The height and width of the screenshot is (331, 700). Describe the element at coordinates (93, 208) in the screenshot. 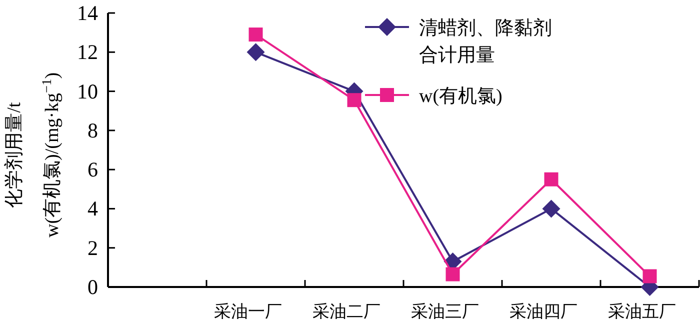

I see `y-tick-label: 4` at that location.